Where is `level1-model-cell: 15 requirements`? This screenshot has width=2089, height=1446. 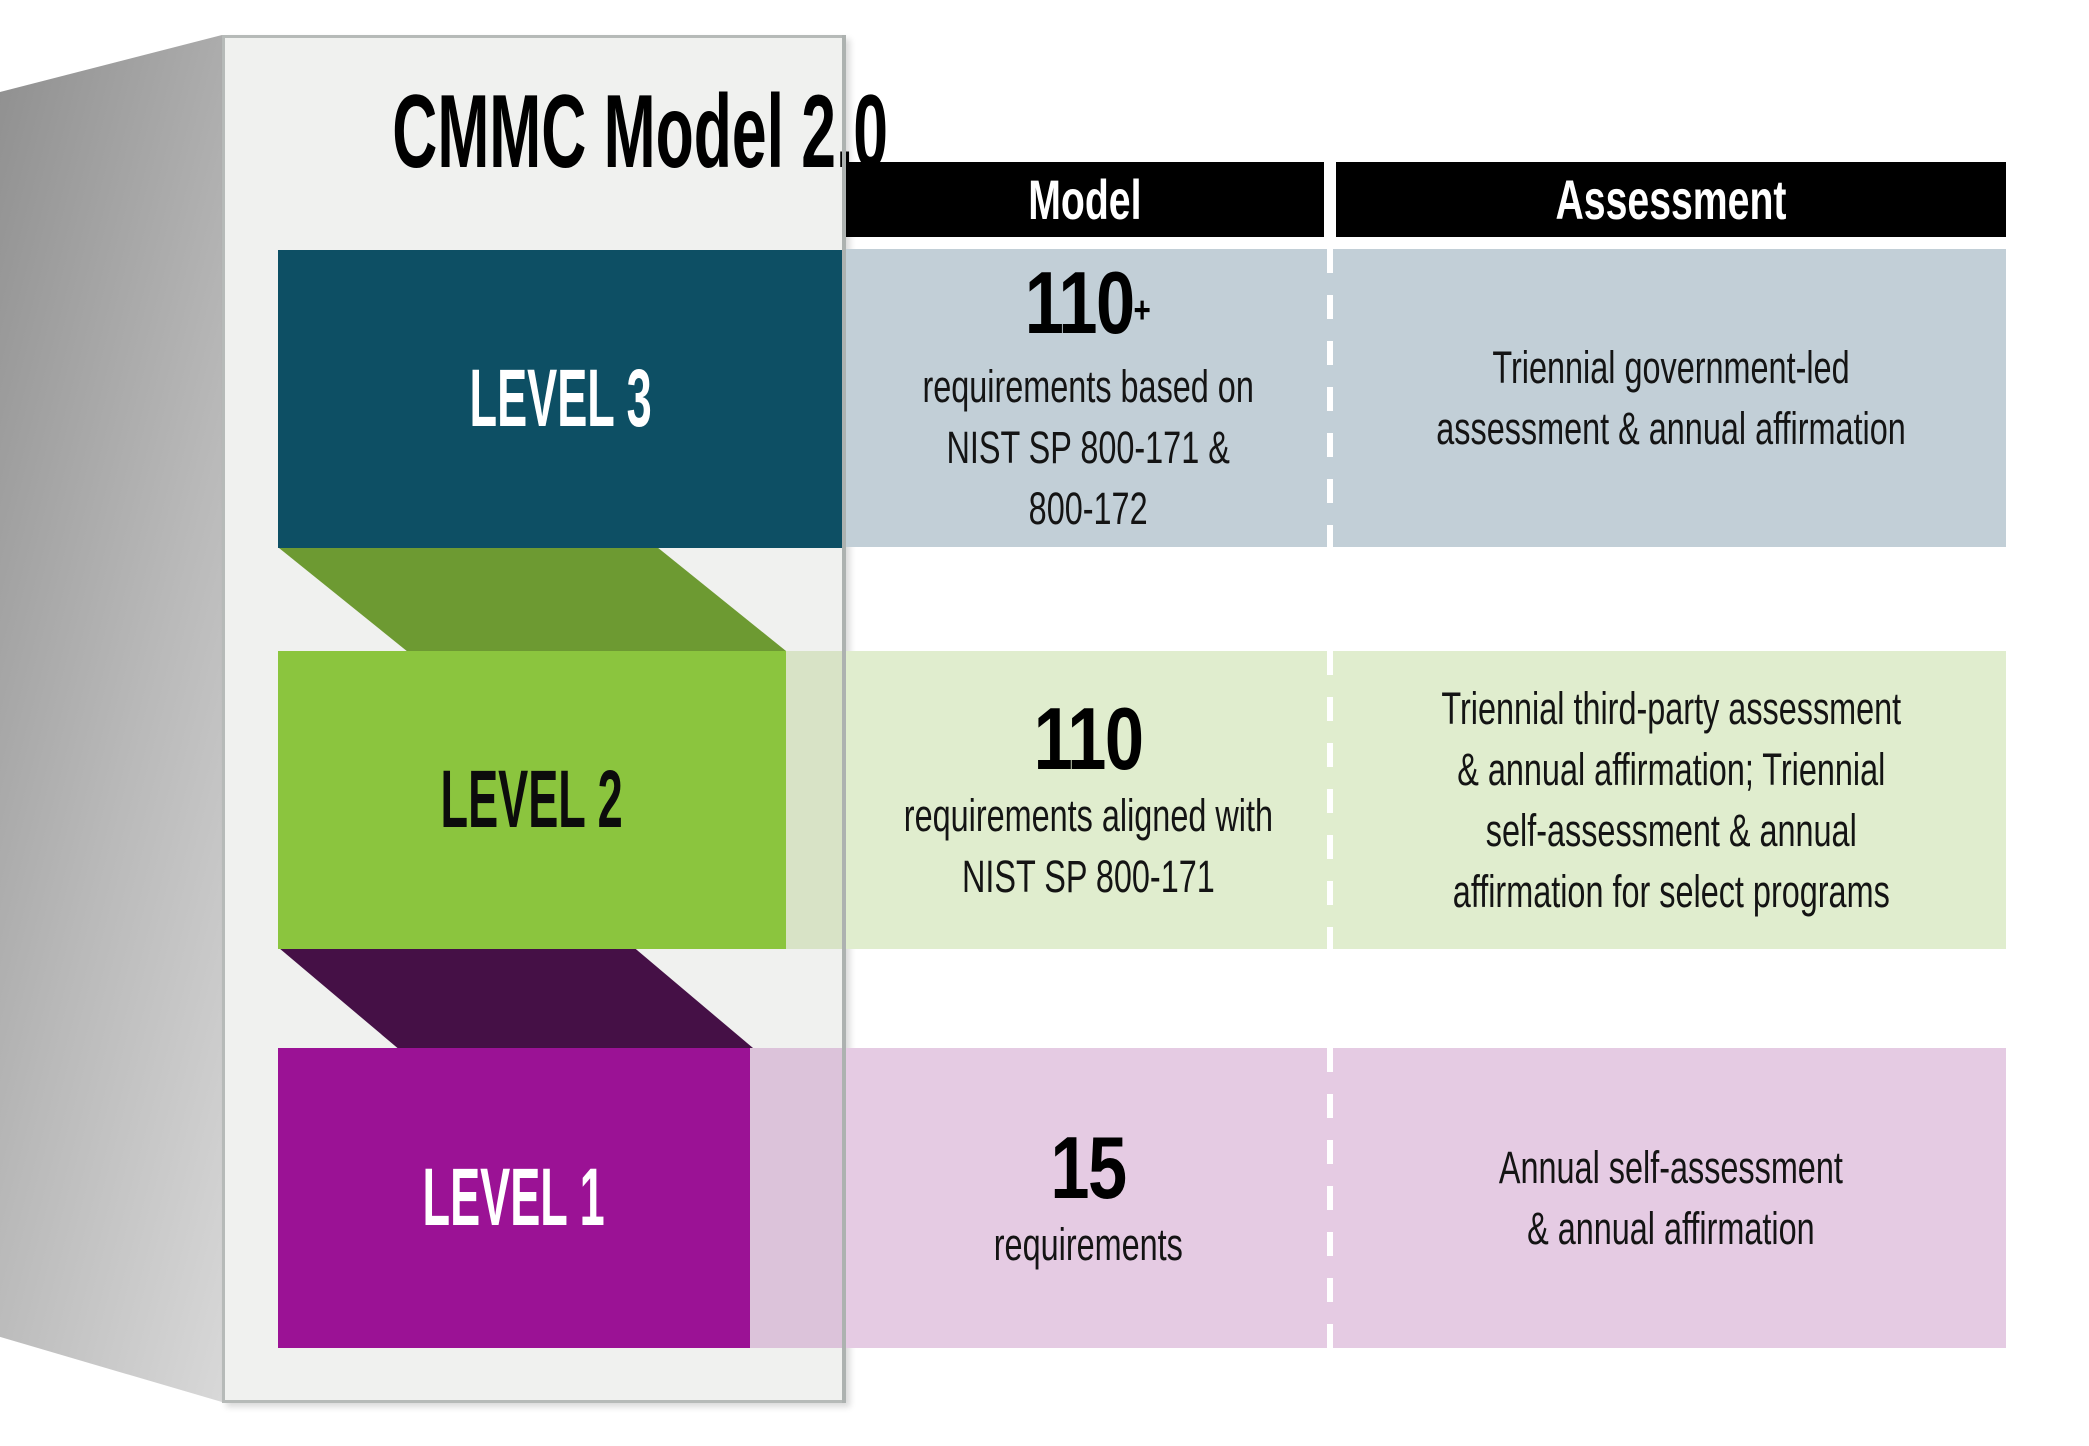
level1-model-cell: 15 requirements is located at coordinates (1088, 1198).